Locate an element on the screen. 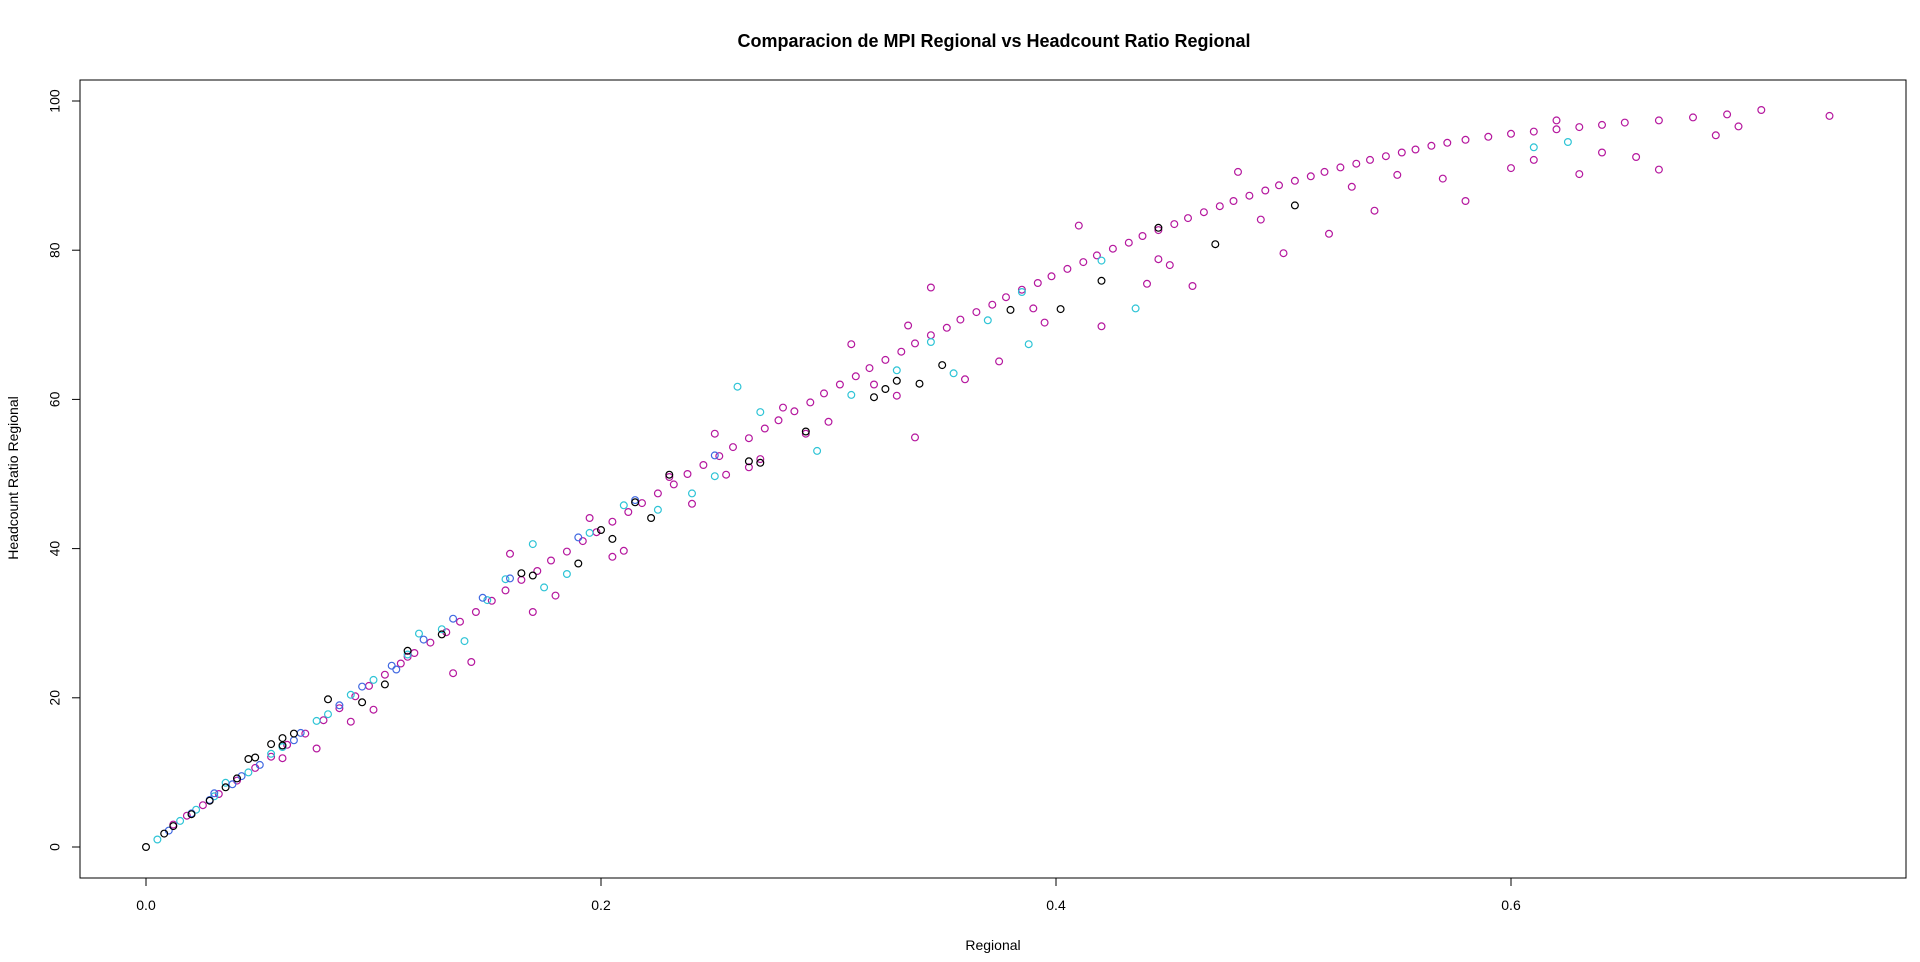  y-tick-label: 0 is located at coordinates (55, 847).